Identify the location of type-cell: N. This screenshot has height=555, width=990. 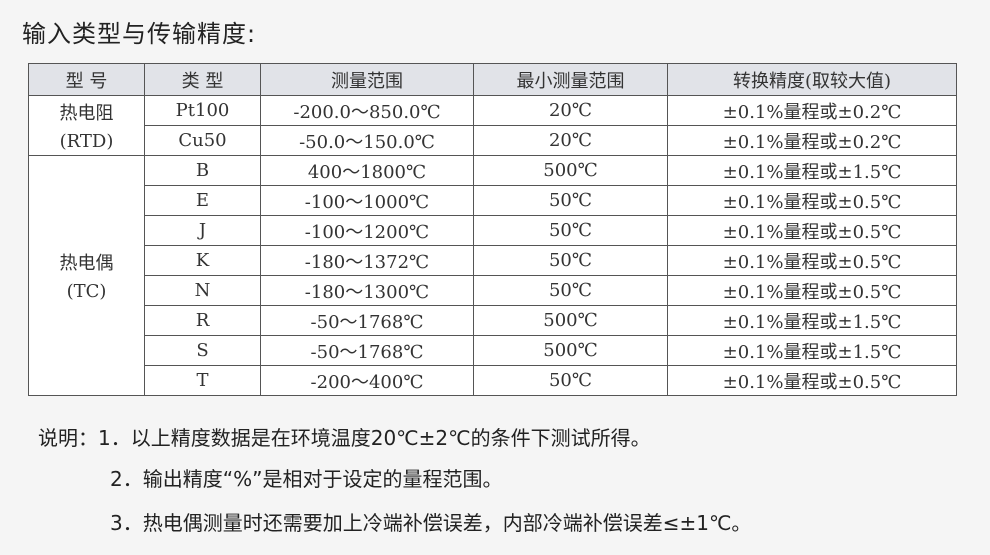
(202, 290).